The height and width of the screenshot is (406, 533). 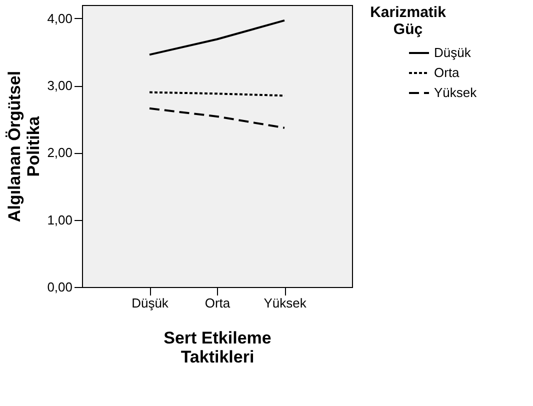 I want to click on x-tick-label: Düşük, so click(x=150, y=303).